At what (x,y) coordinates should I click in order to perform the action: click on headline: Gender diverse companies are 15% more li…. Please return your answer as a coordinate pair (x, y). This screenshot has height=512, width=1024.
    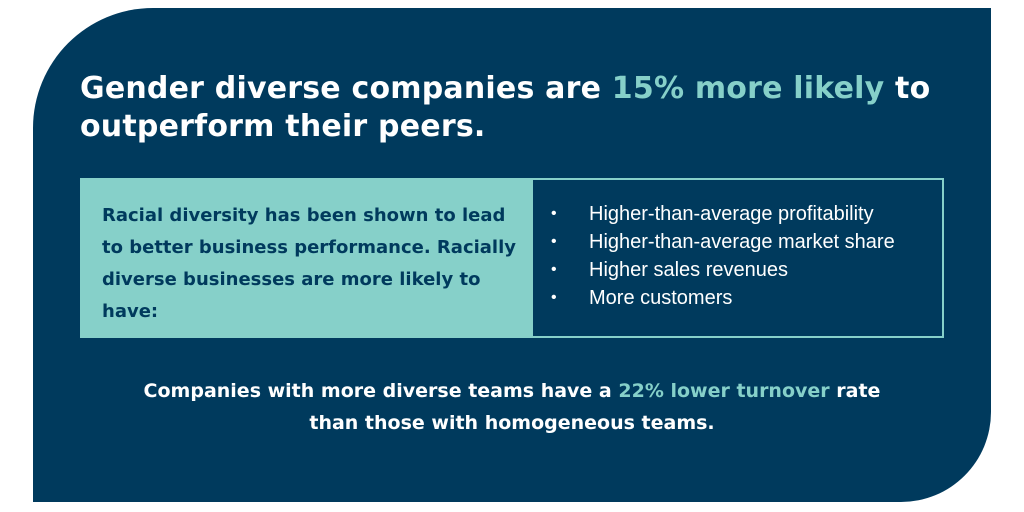
    Looking at the image, I should click on (520, 108).